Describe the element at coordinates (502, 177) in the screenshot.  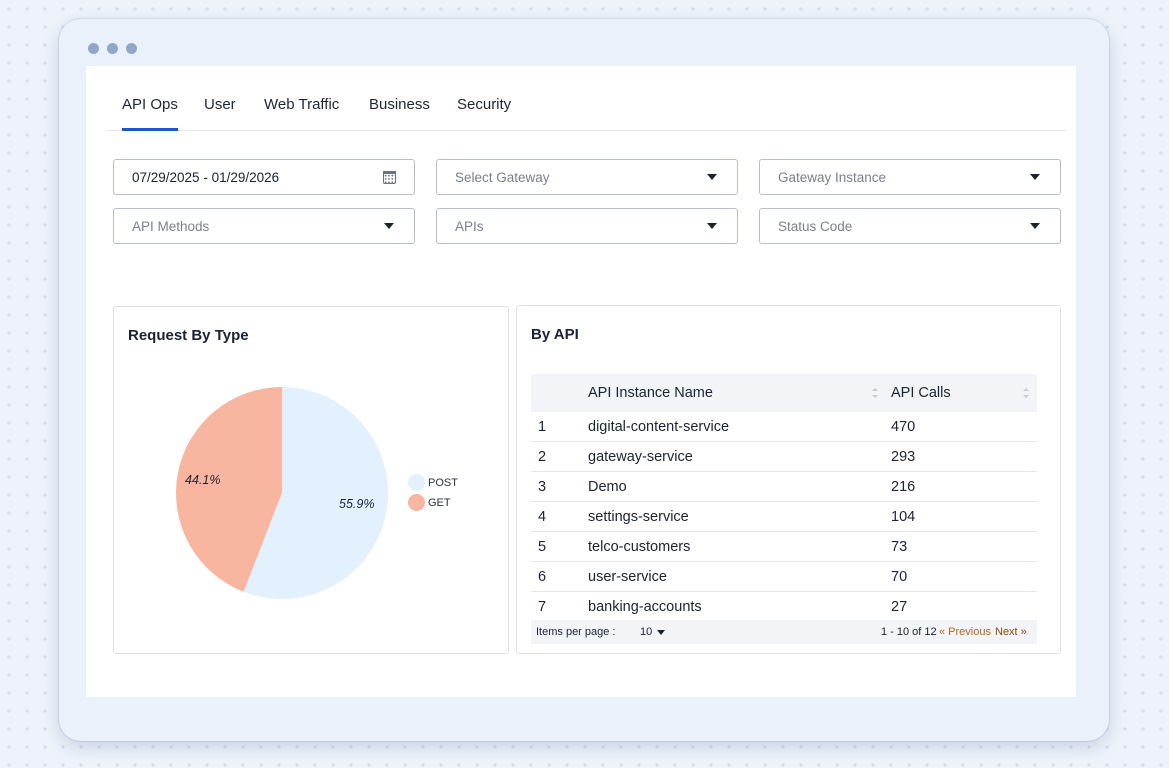
I see `gateway-select-placeholder: Select Gateway` at that location.